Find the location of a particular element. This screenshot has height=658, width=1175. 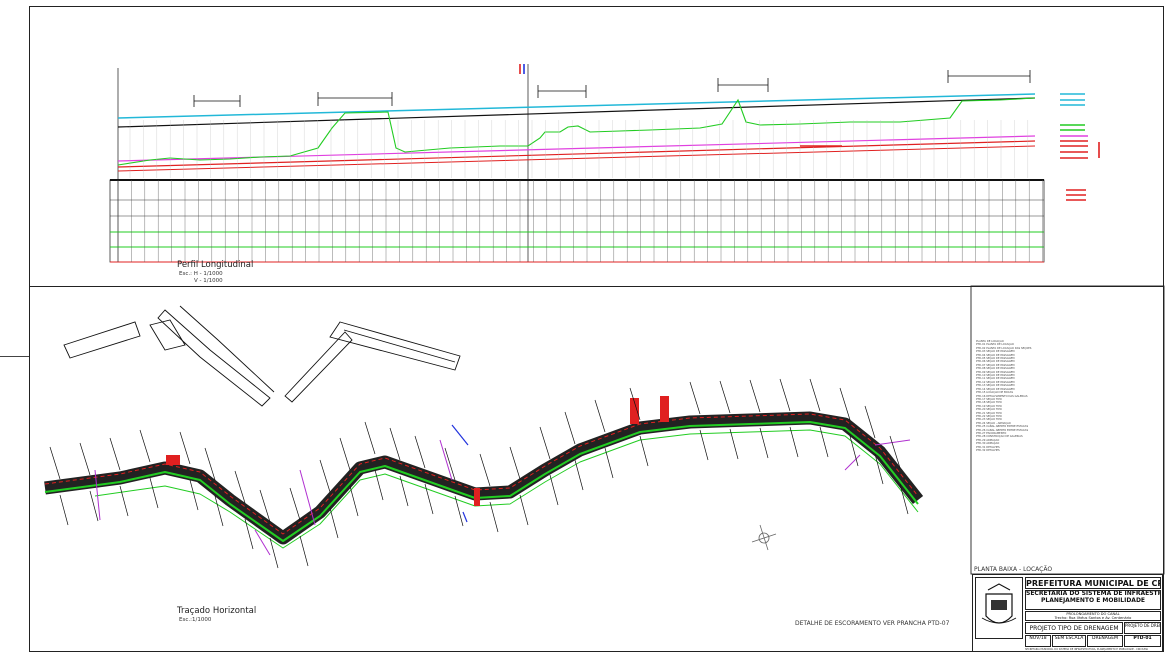

drawing-list-item: PTD-27 ESCORAMENTO is located at coordinates (991, 433).